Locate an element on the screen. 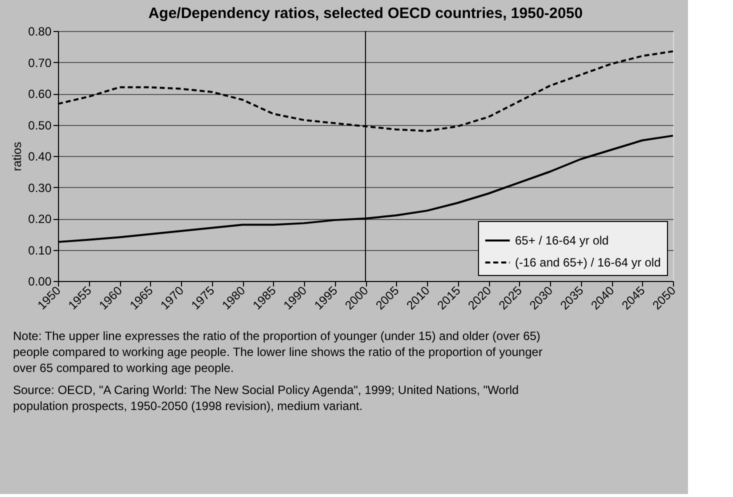  text: Note: The upper line expresses the ratio of the proportion of younger (under 15) and older (over 65) people compared to working age people. The lower line shows the ratio of the proportion of younger over 65 compared to working age people. is located at coordinates (277, 352).